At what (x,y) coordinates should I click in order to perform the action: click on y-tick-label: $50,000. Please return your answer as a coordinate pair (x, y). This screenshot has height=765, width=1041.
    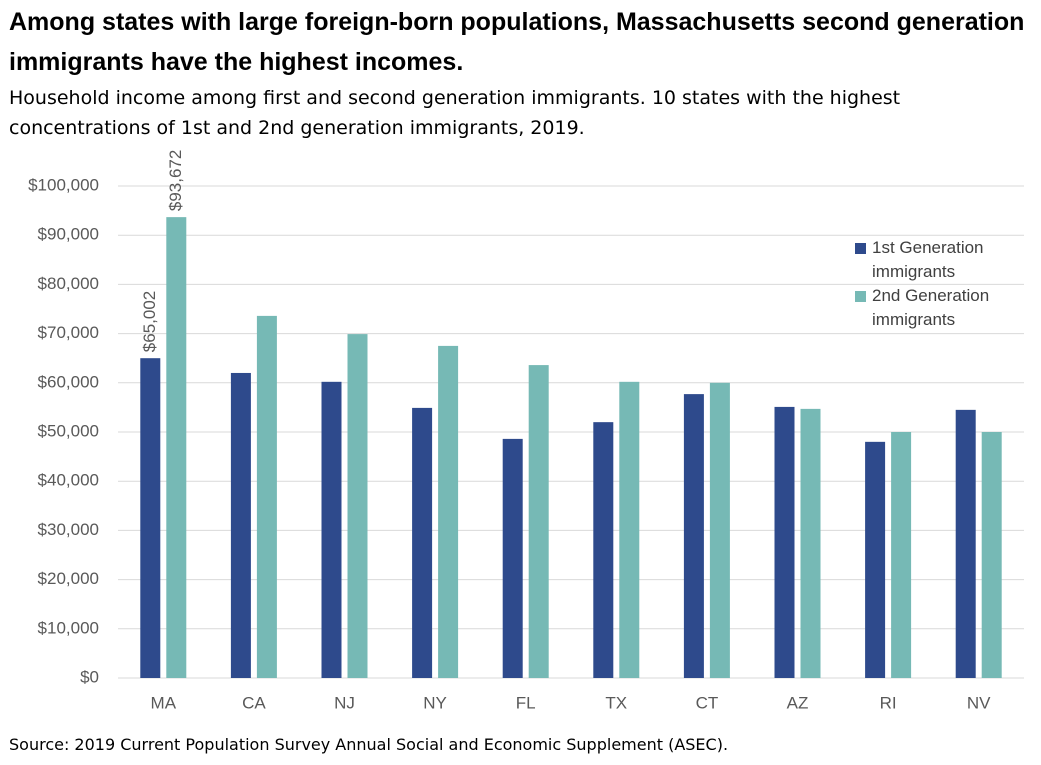
    Looking at the image, I should click on (68, 430).